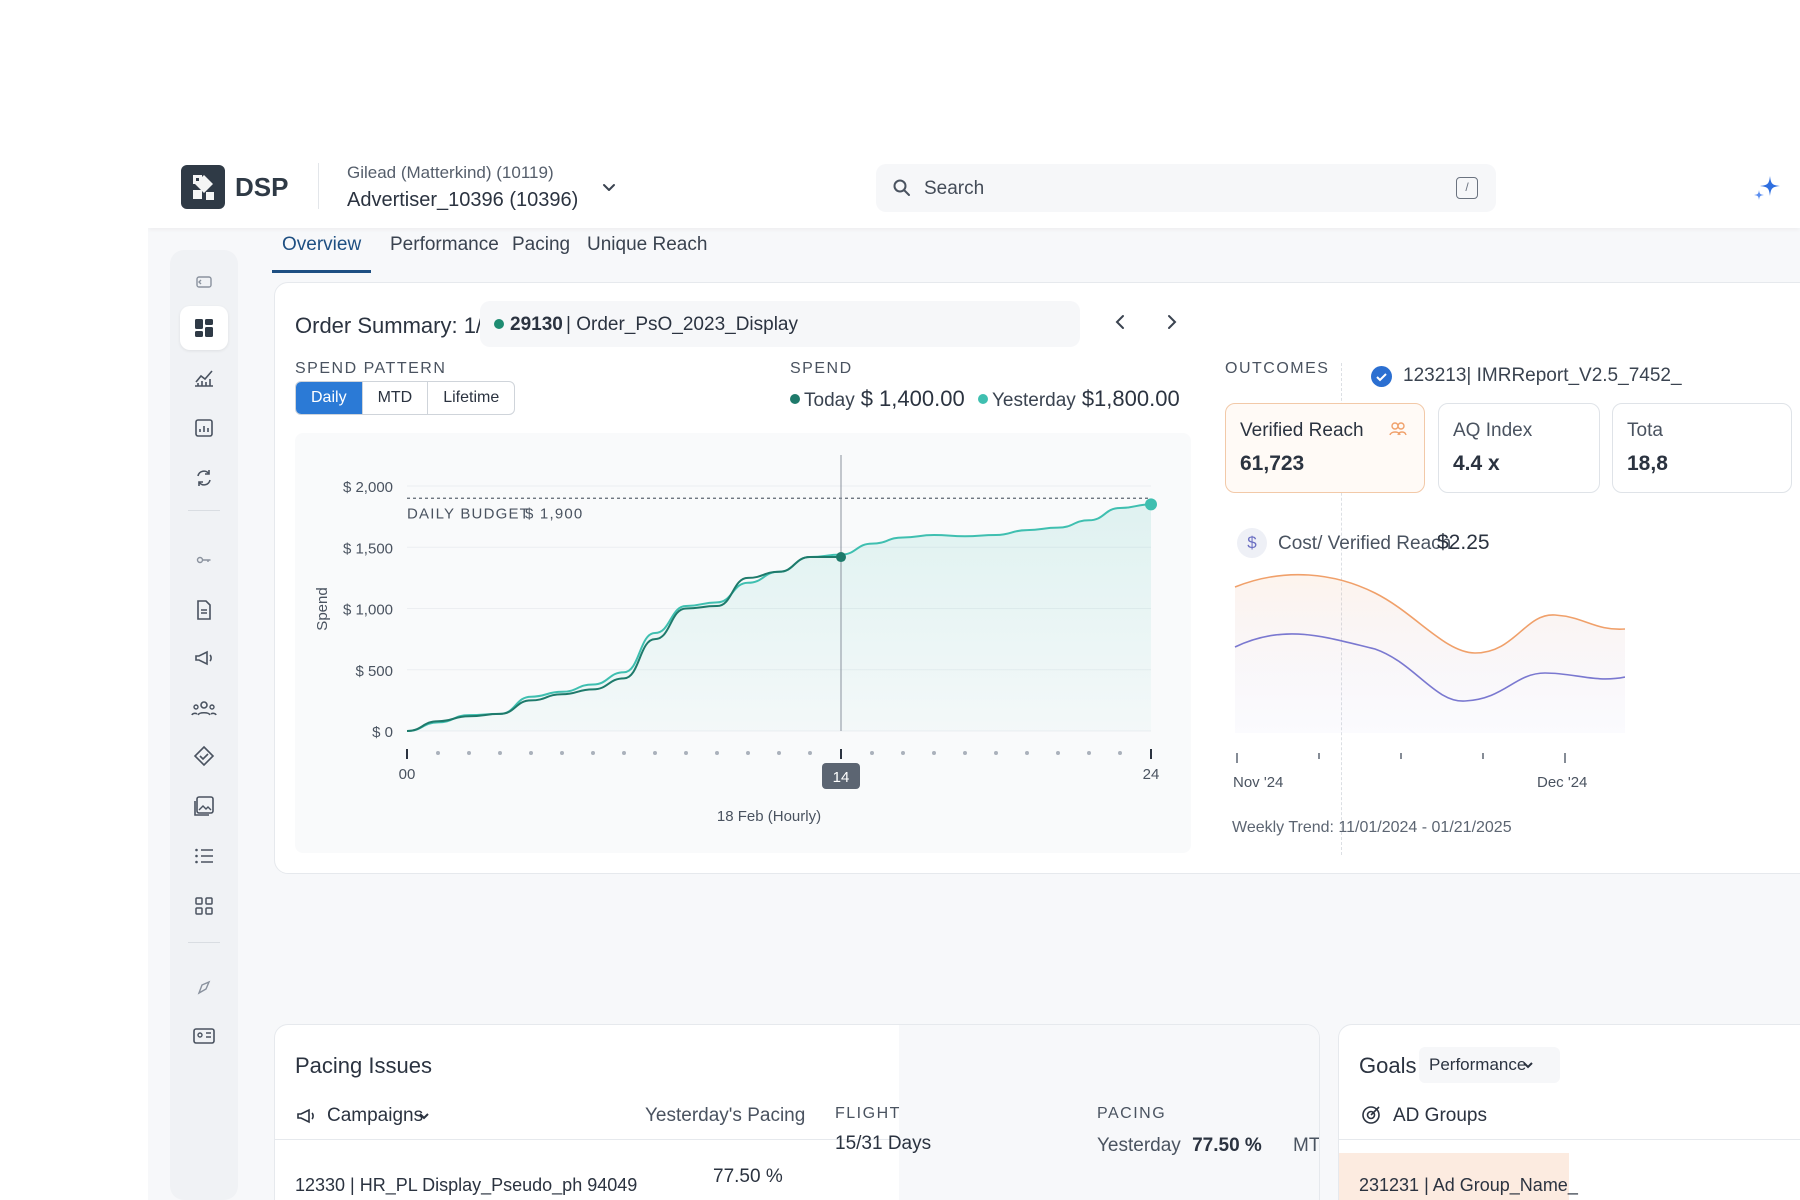 The width and height of the screenshot is (1800, 1200). Describe the element at coordinates (1151, 504) in the screenshot. I see `yesterday-point` at that location.